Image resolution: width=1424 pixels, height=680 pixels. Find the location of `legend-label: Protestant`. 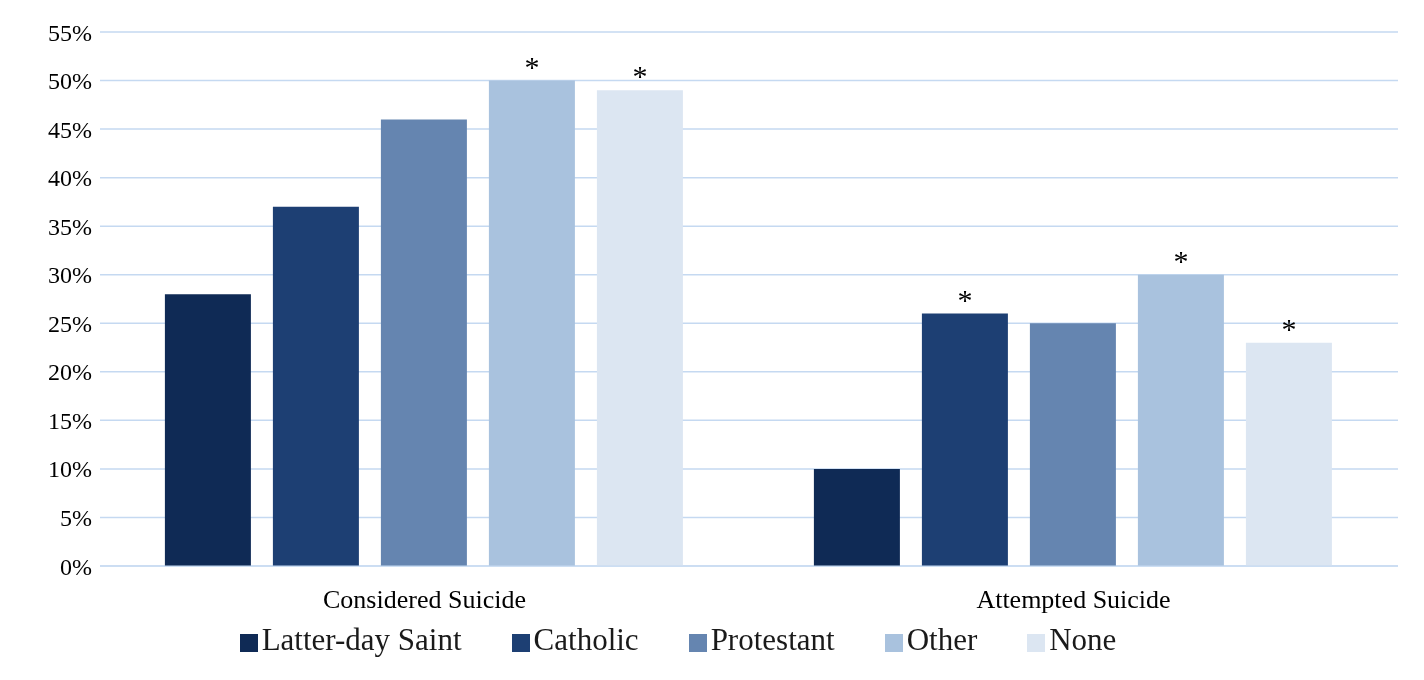

legend-label: Protestant is located at coordinates (772, 639).